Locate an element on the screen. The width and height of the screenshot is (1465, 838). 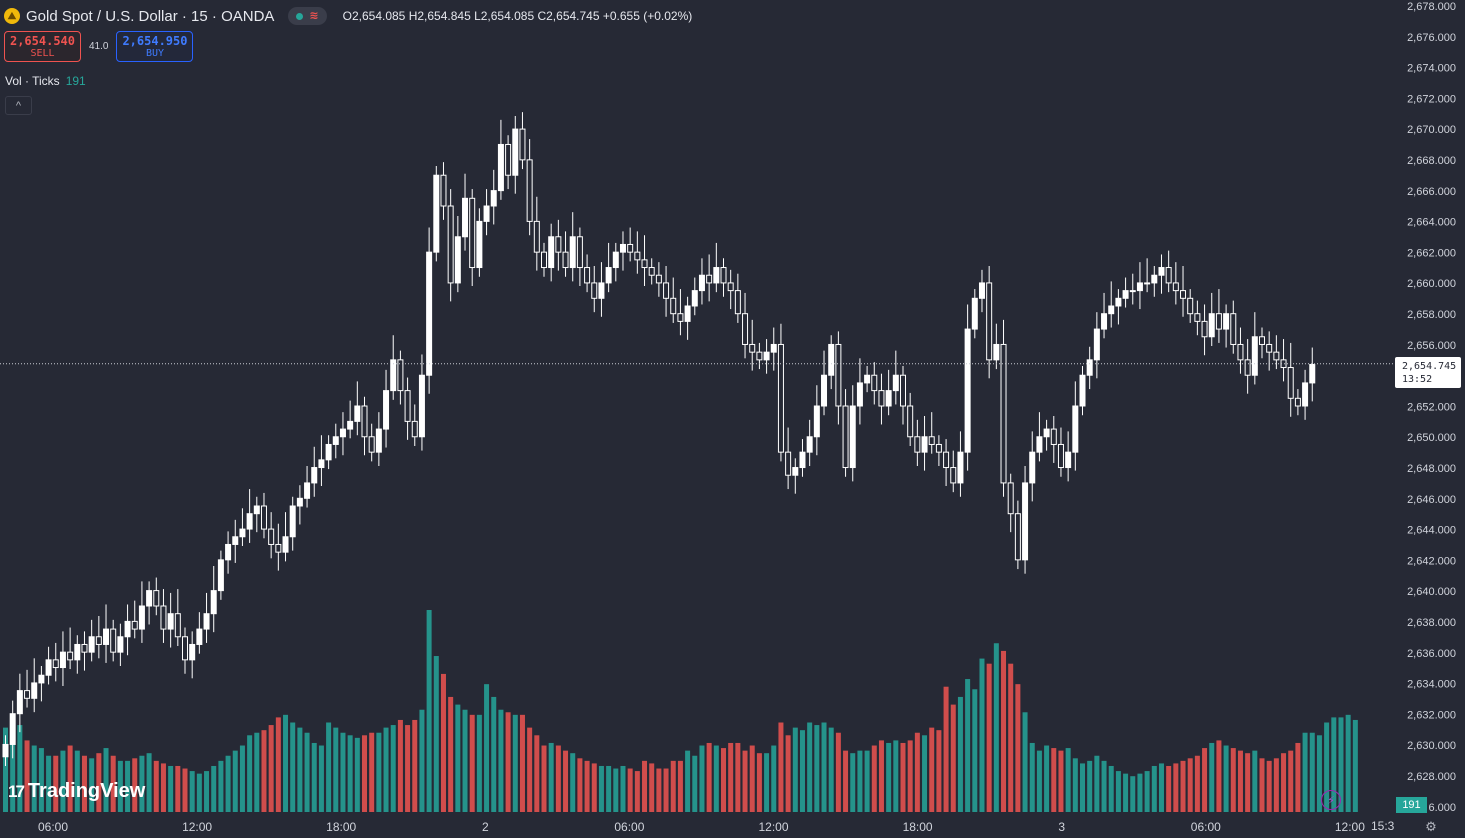
spread-value: 41.0 is located at coordinates (99, 46).